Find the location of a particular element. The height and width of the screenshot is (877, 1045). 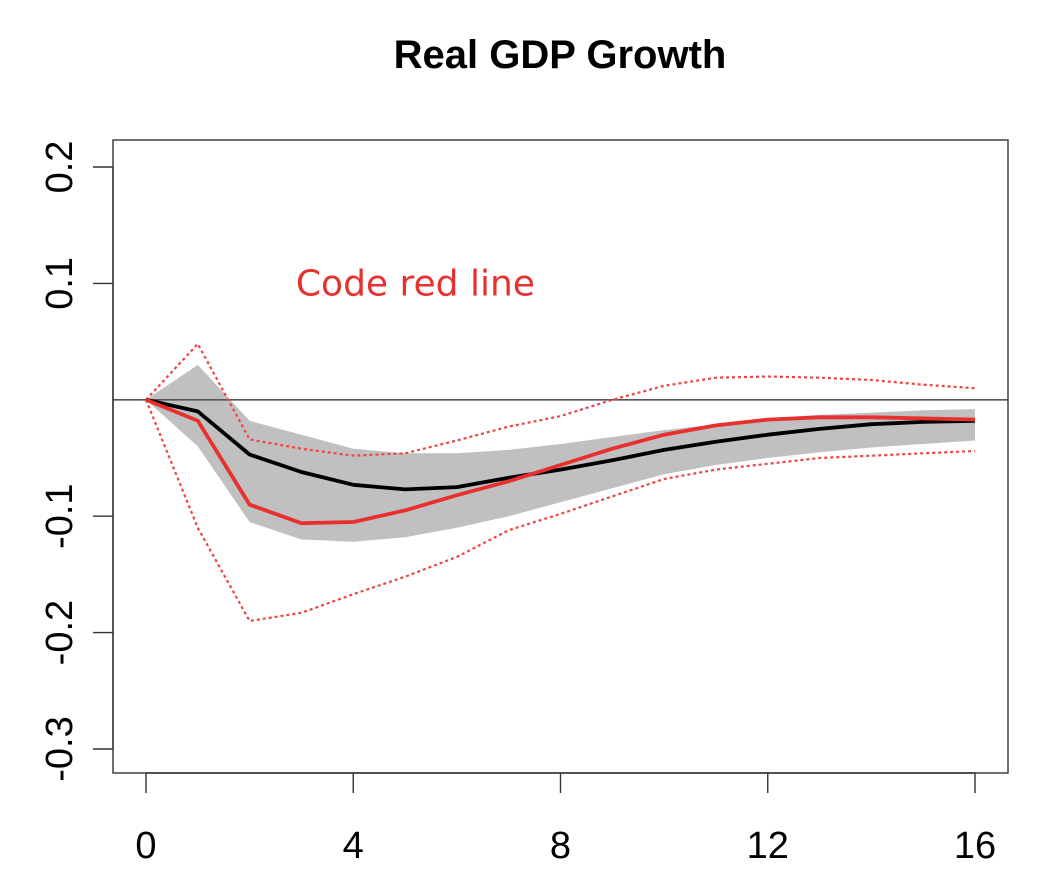

y-tick-label: -0.2 is located at coordinates (60, 632).